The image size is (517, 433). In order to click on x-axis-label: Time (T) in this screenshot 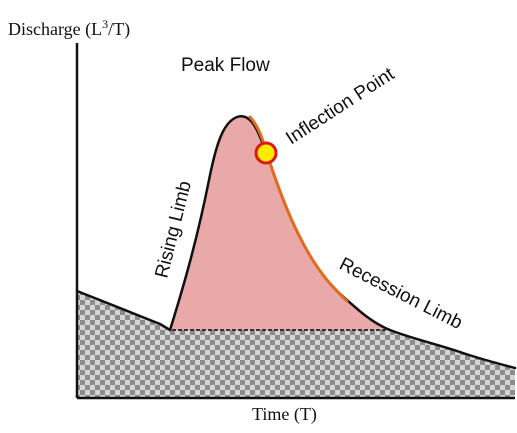, I will do `click(284, 414)`.